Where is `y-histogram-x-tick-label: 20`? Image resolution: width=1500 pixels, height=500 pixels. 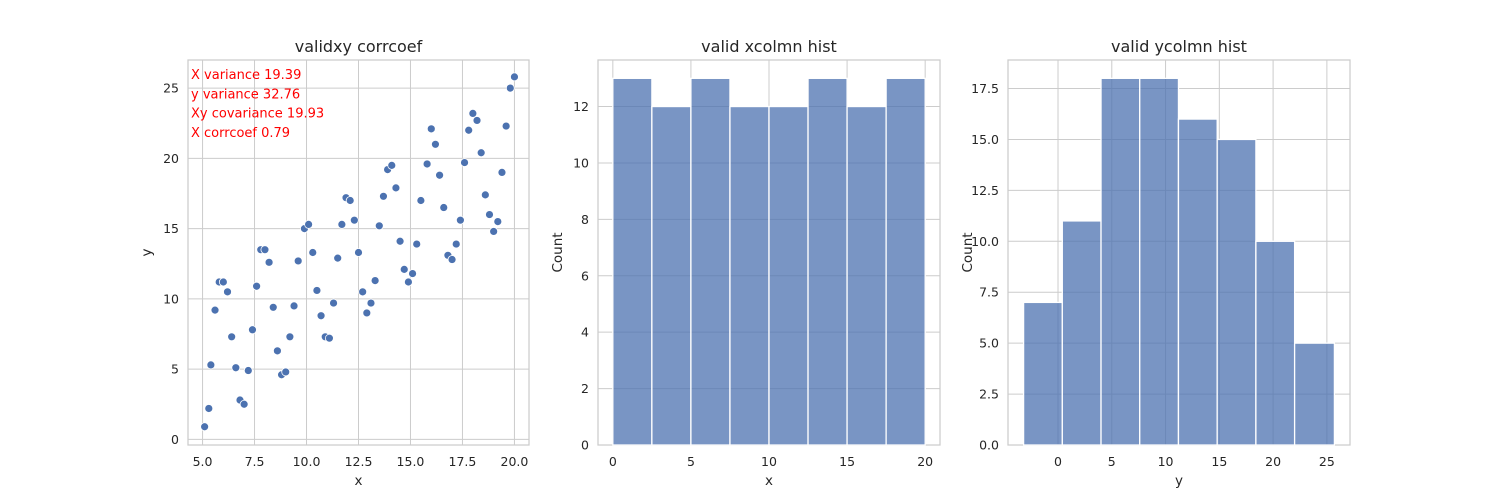
y-histogram-x-tick-label: 20 is located at coordinates (1273, 461).